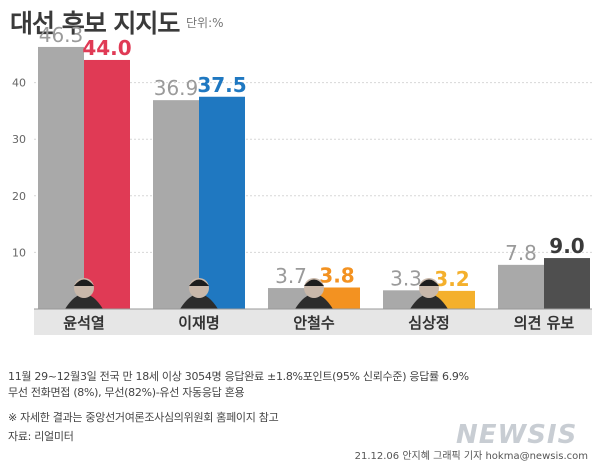 Image resolution: width=600 pixels, height=465 pixels. I want to click on y-tick-label: 10, so click(19, 252).